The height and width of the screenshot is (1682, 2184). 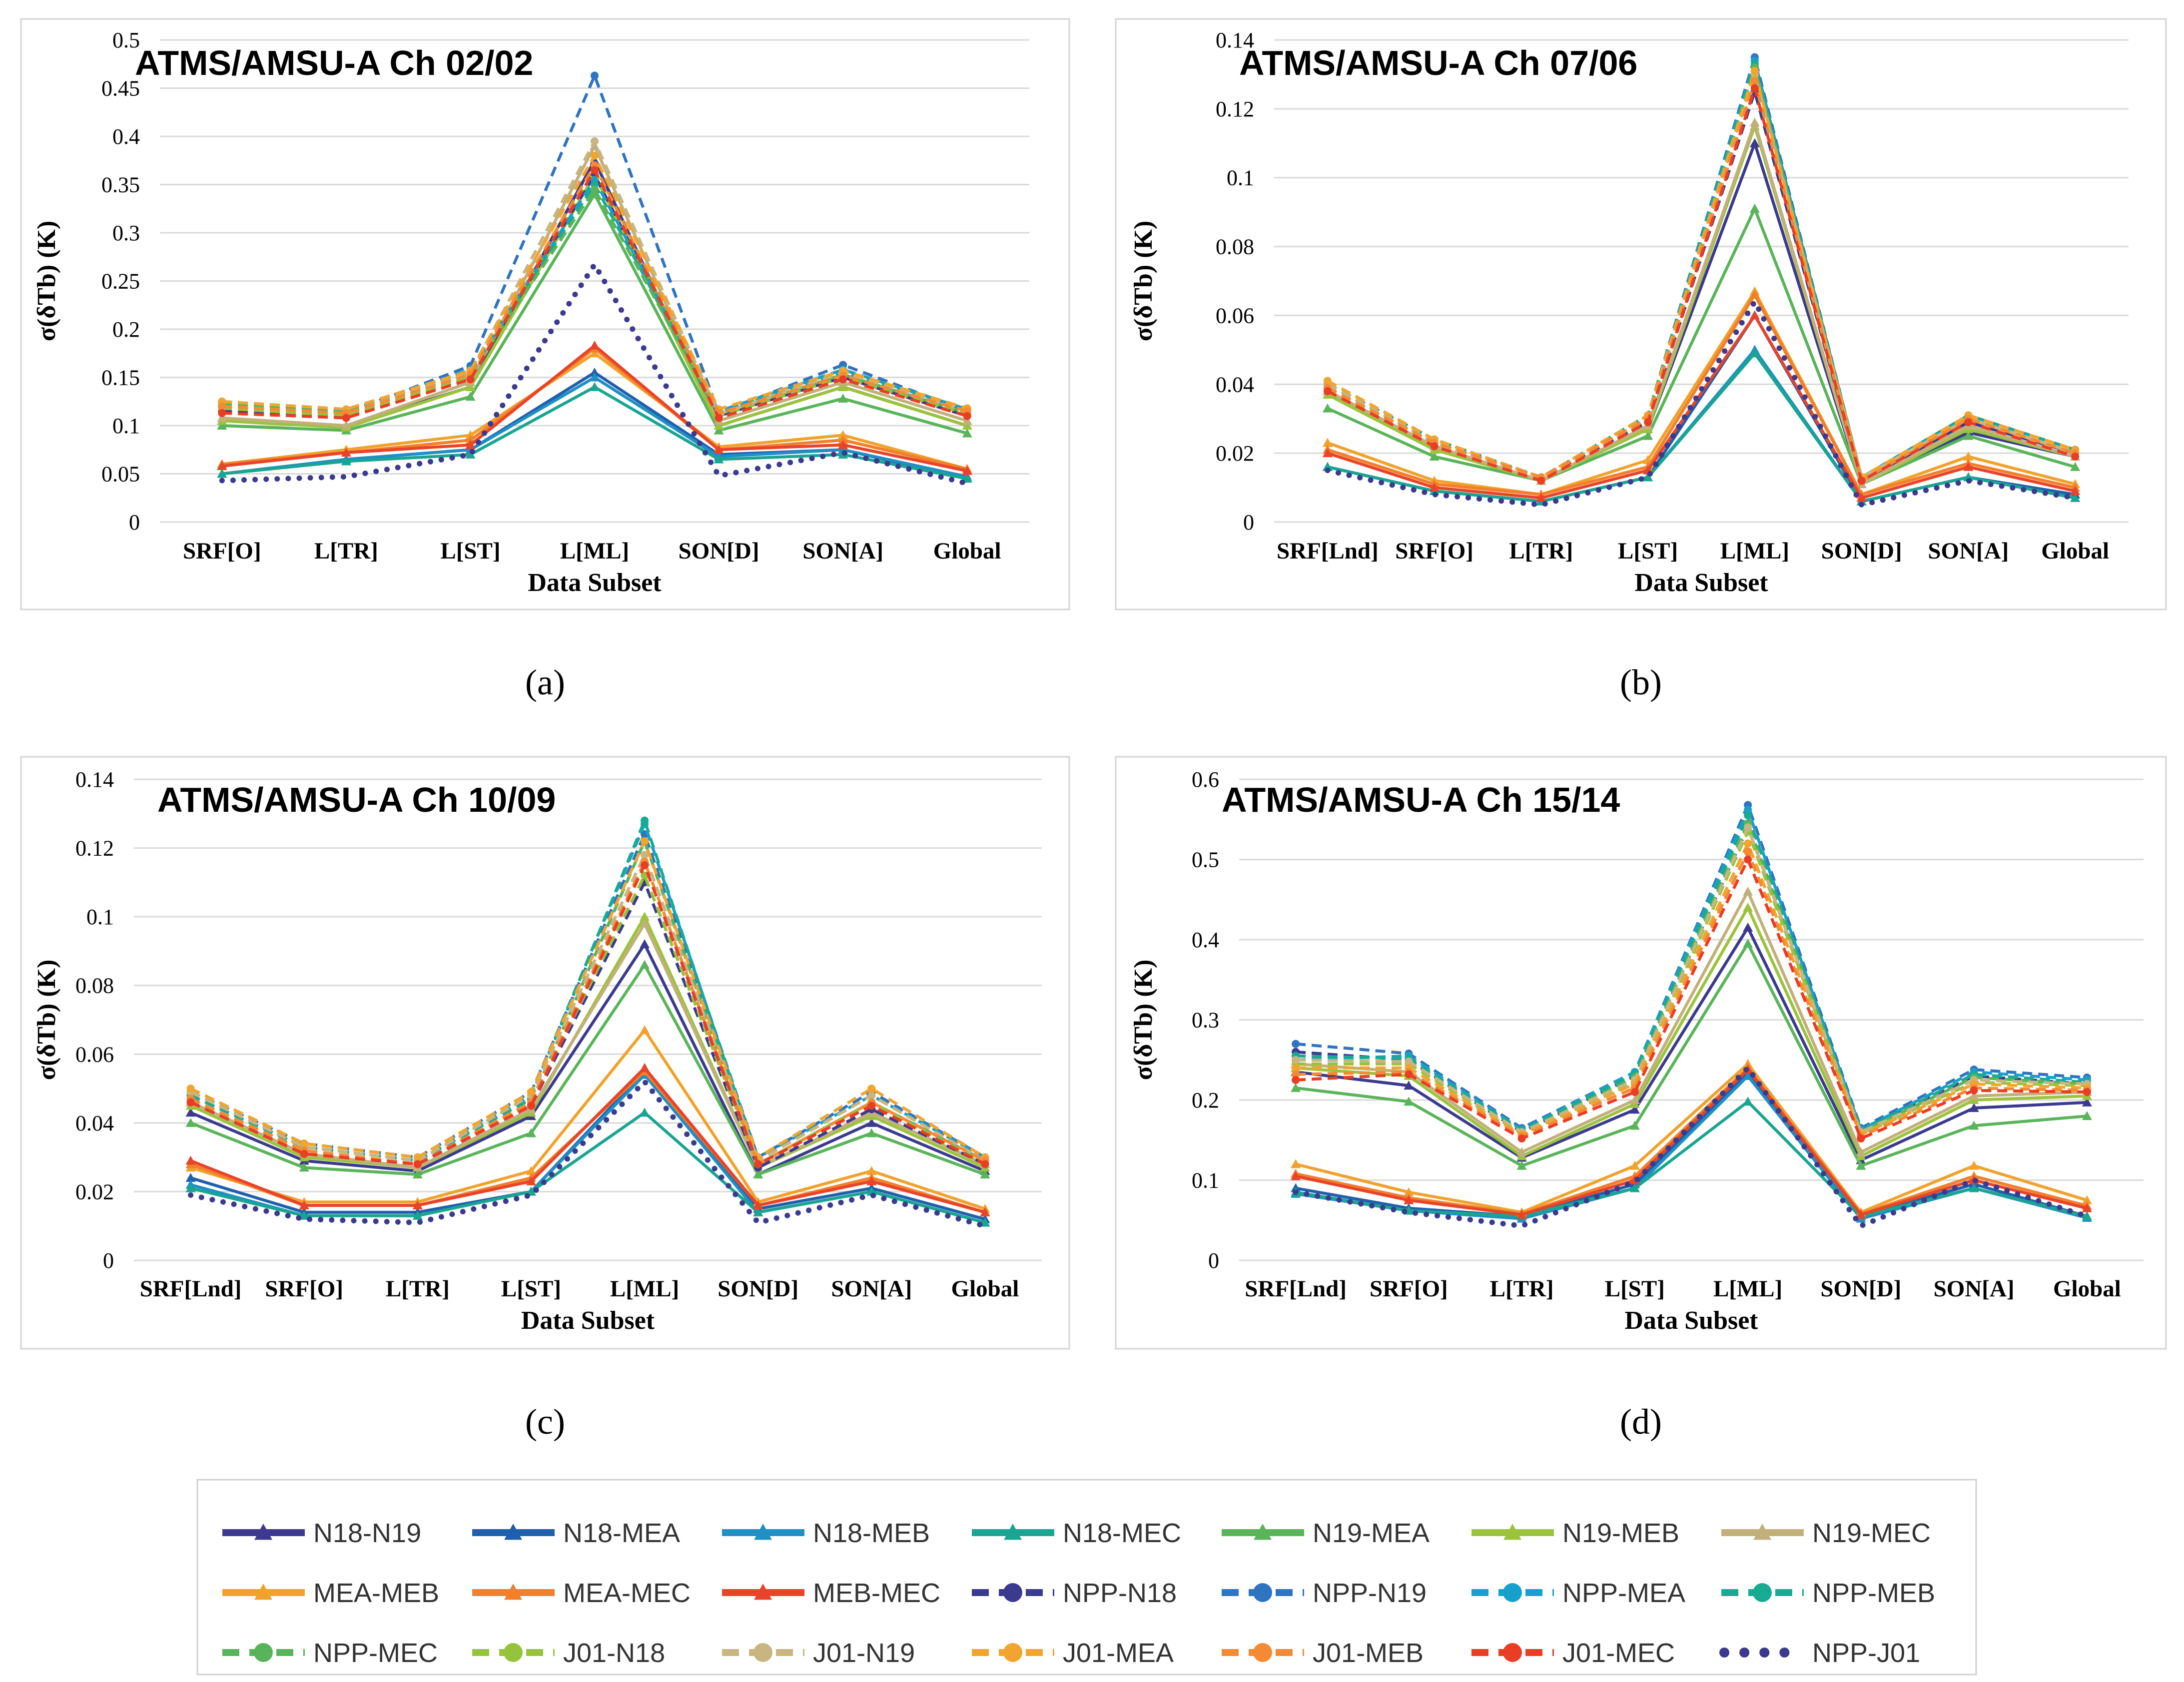 What do you see at coordinates (1241, 178) in the screenshot?
I see `y-tick-label: 0.1` at bounding box center [1241, 178].